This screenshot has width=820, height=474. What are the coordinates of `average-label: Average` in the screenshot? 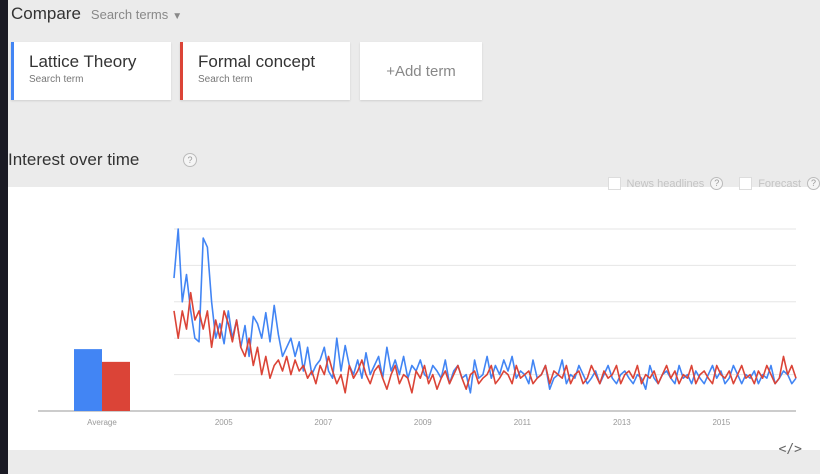 It's located at (102, 422).